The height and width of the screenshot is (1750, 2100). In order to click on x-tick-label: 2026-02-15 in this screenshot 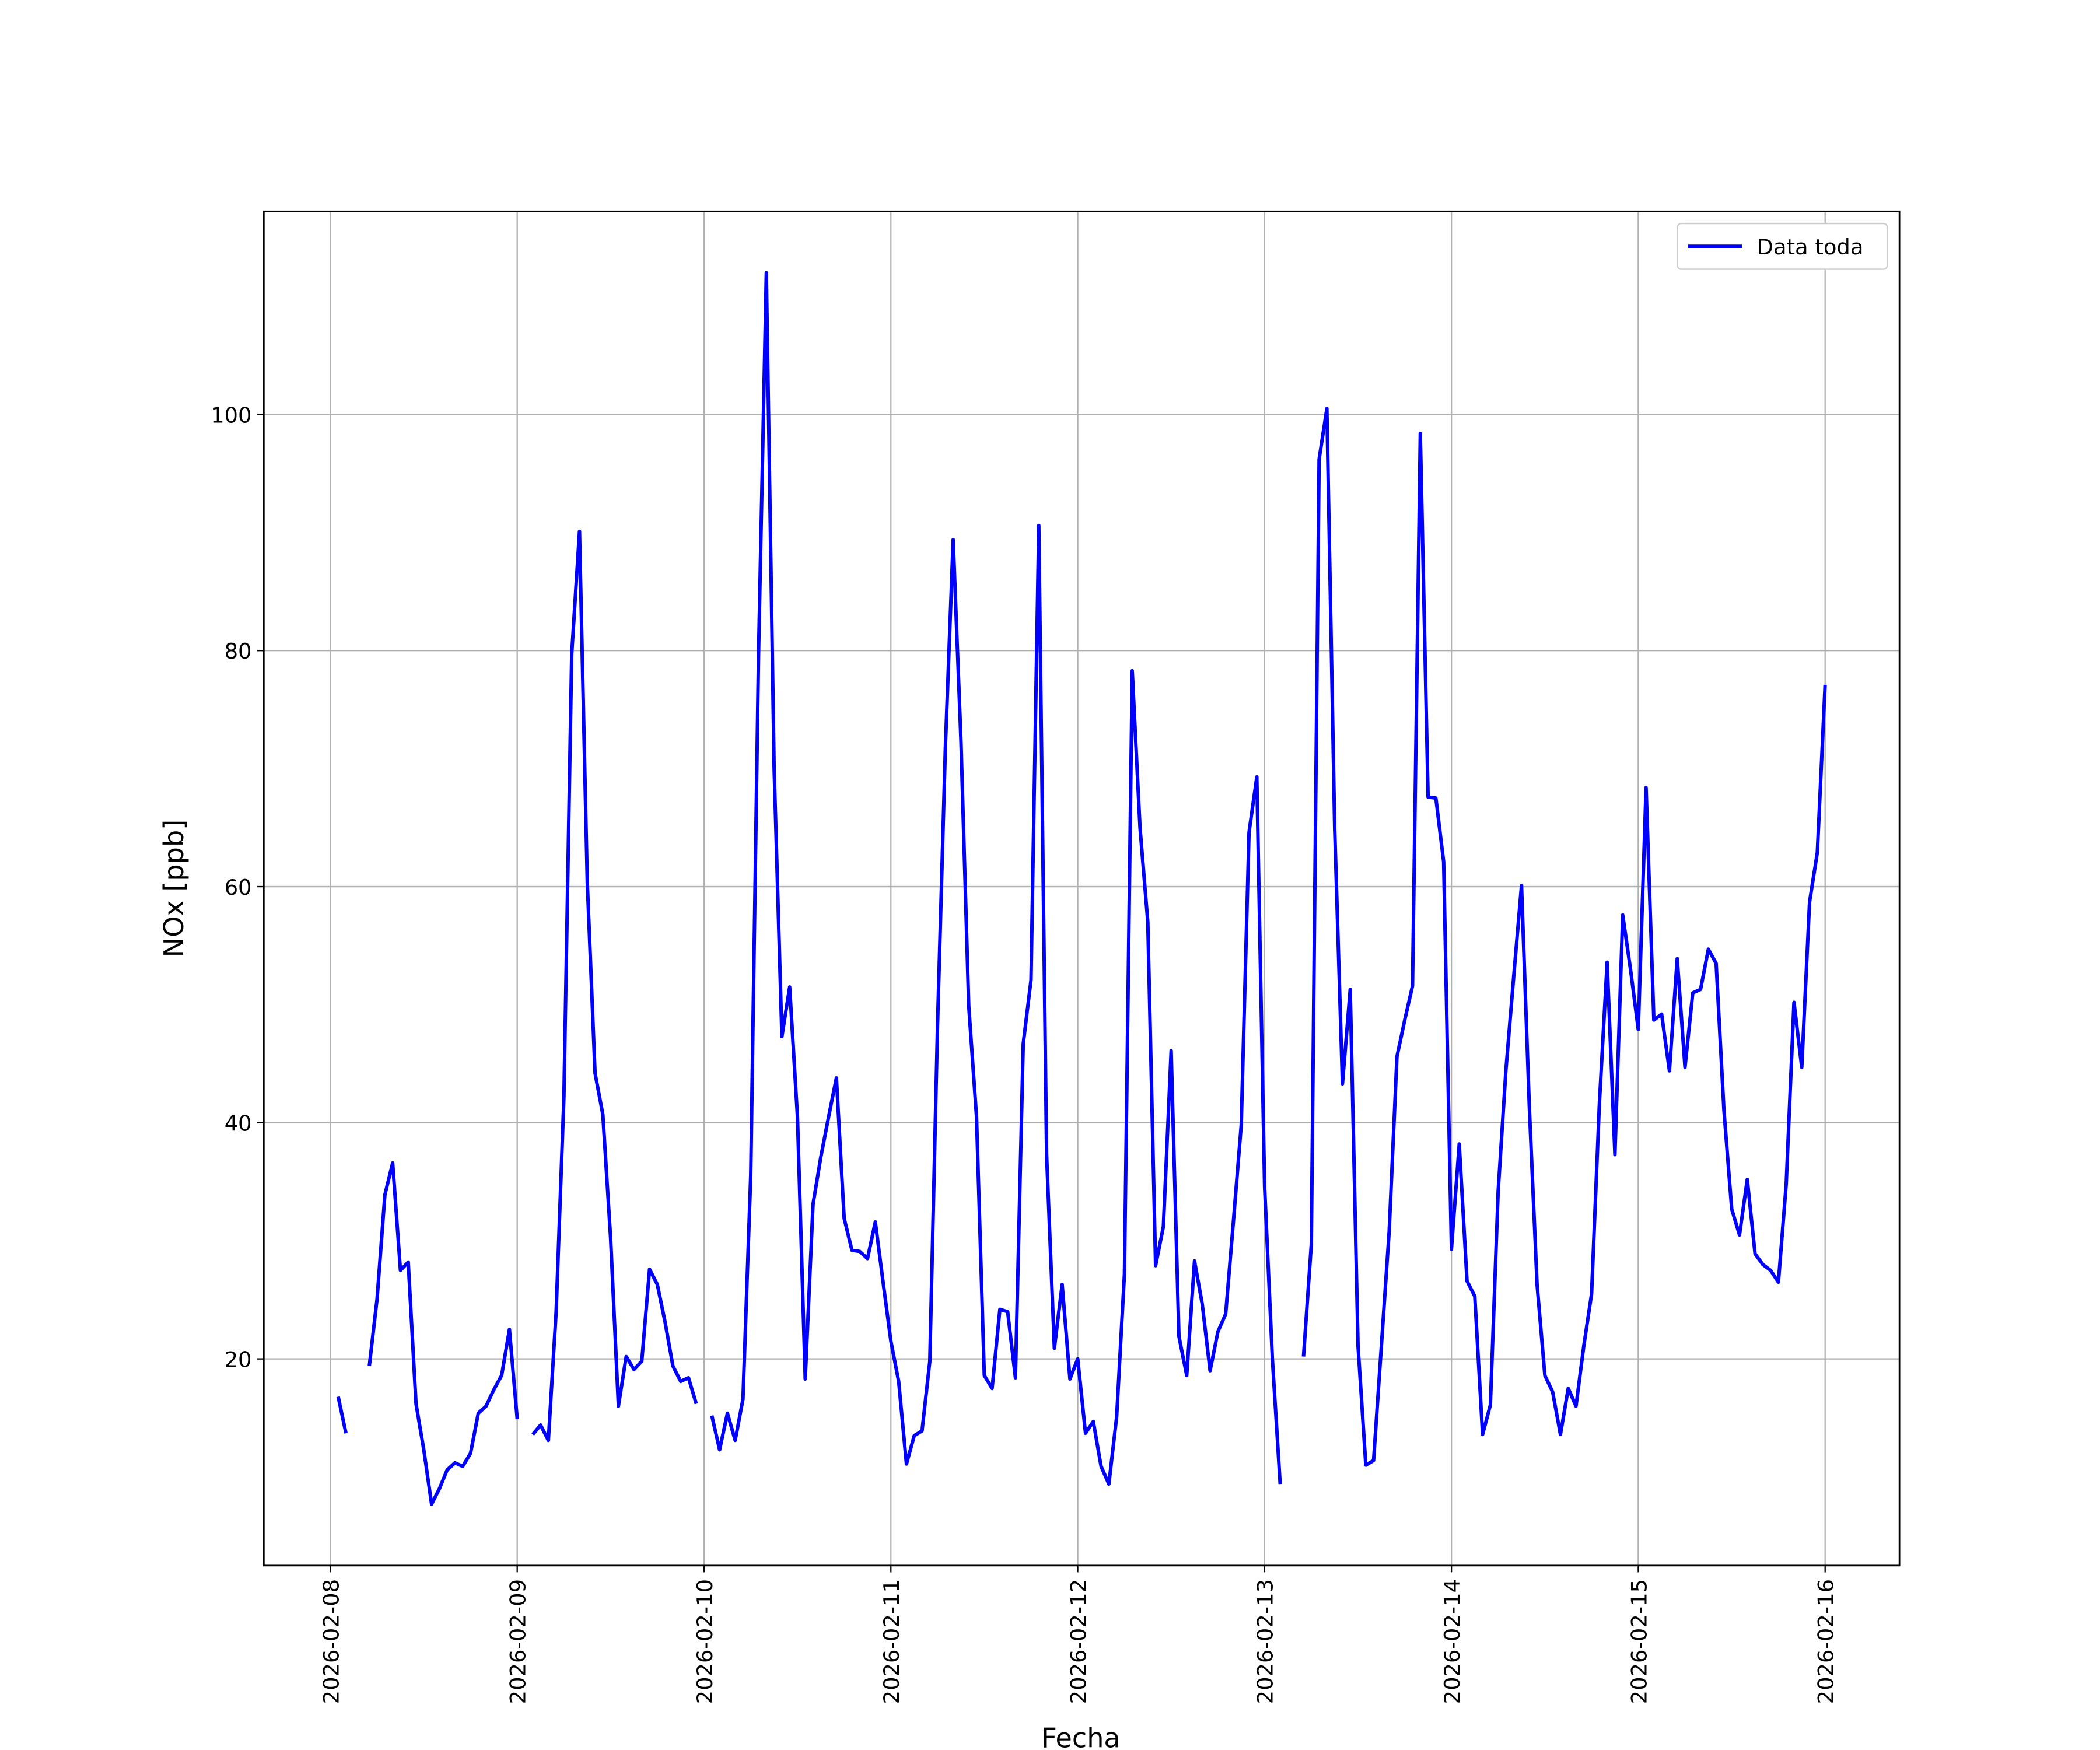, I will do `click(1638, 1641)`.